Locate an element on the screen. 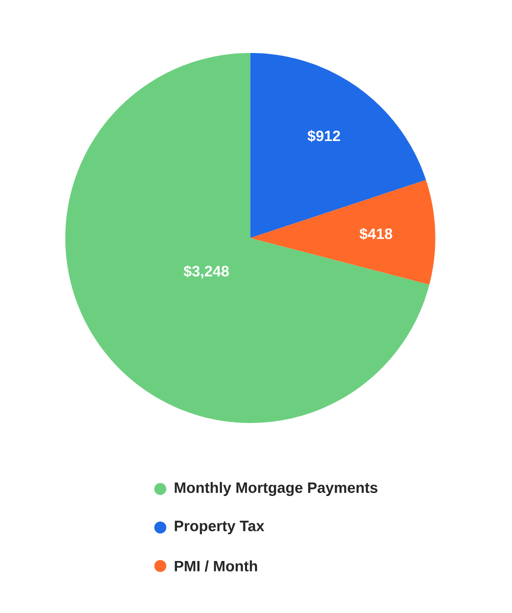 The image size is (512, 613). data-label: $3,248 is located at coordinates (206, 272).